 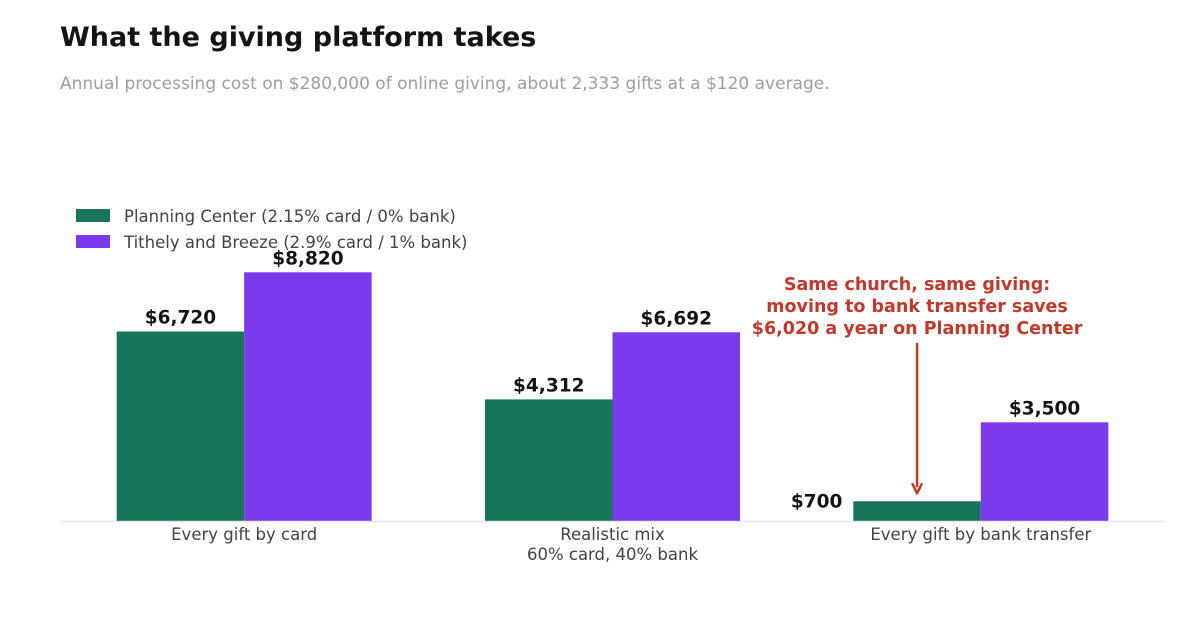 What do you see at coordinates (1044, 408) in the screenshot?
I see `value-label-cat3-series2: $3,500` at bounding box center [1044, 408].